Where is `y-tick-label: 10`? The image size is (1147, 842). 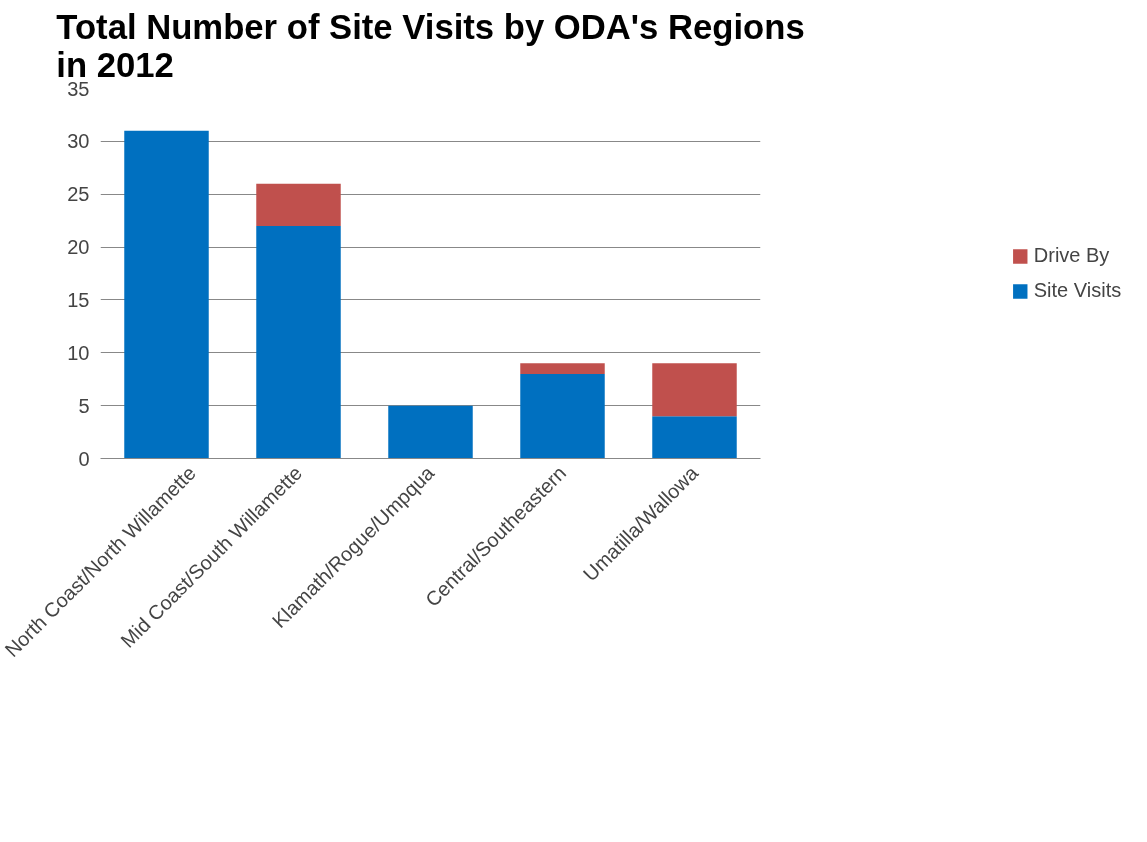 y-tick-label: 10 is located at coordinates (78, 352).